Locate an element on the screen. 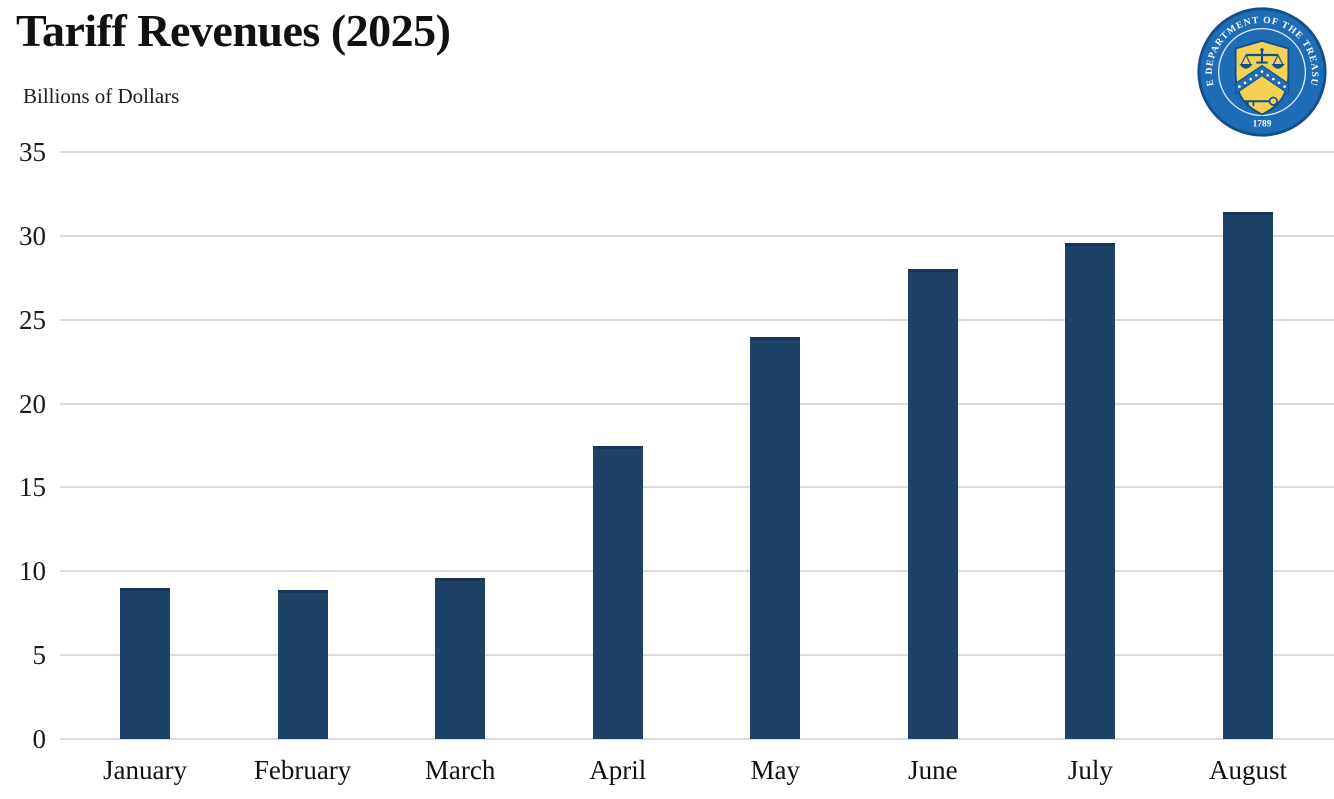  y-axis-tick-label-30: 30 is located at coordinates (32, 235).